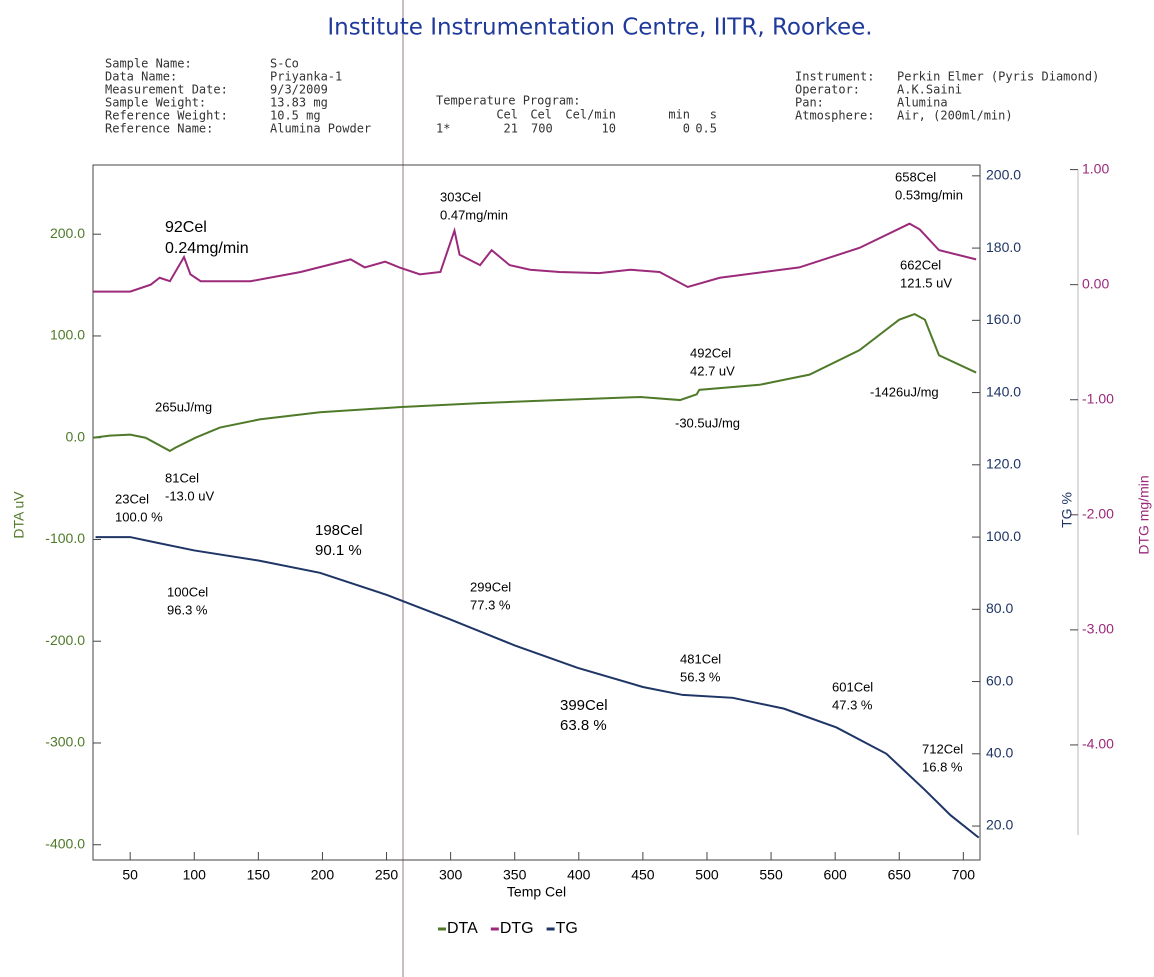 The image size is (1154, 977). I want to click on x-tick-label: 250, so click(387, 875).